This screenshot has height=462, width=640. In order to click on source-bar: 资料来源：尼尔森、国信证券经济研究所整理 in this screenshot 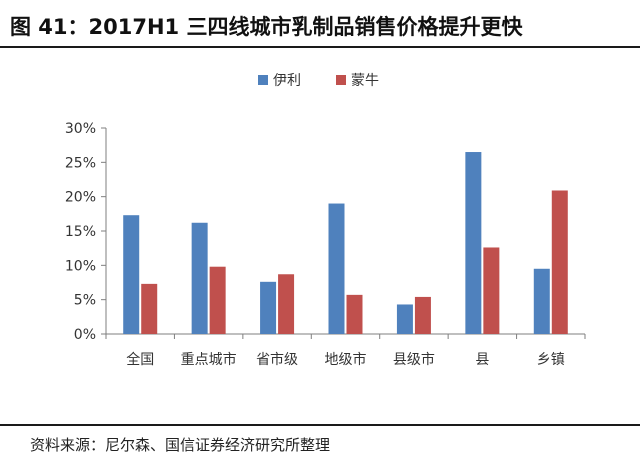, I will do `click(320, 443)`.